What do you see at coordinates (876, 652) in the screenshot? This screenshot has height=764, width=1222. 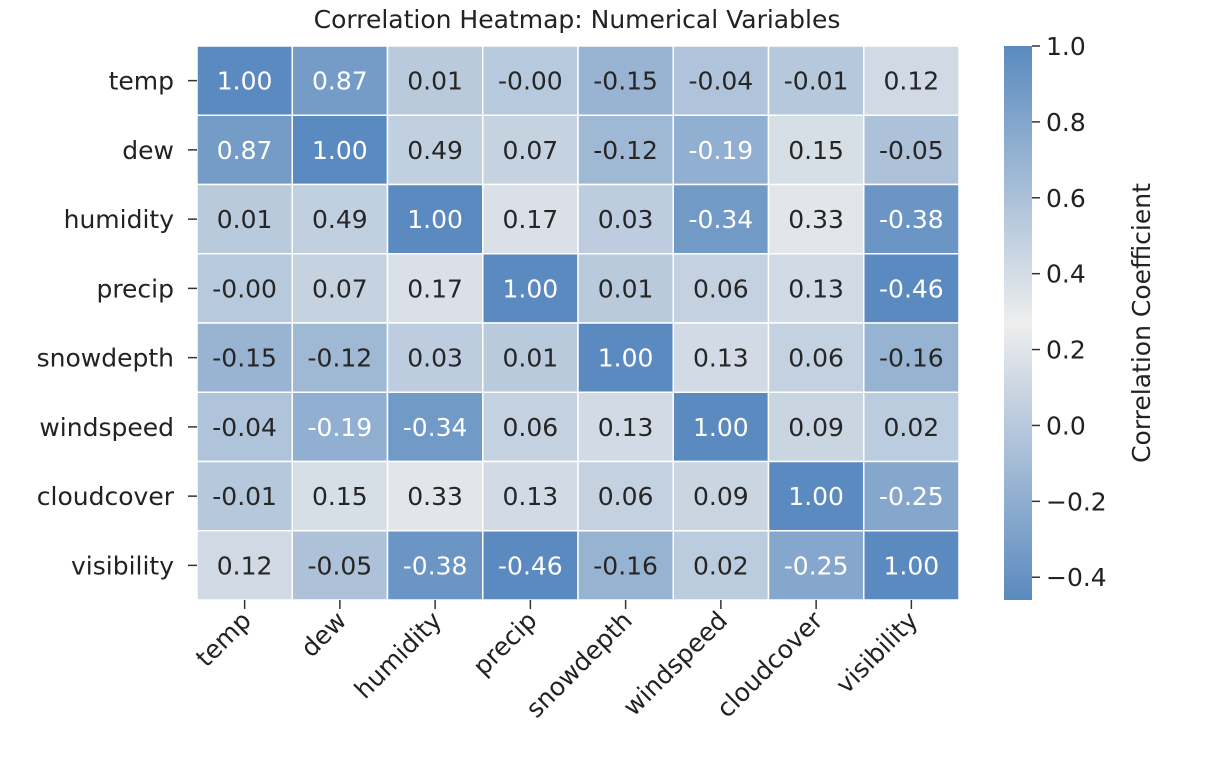 I see `column-label-visibility: visibility` at bounding box center [876, 652].